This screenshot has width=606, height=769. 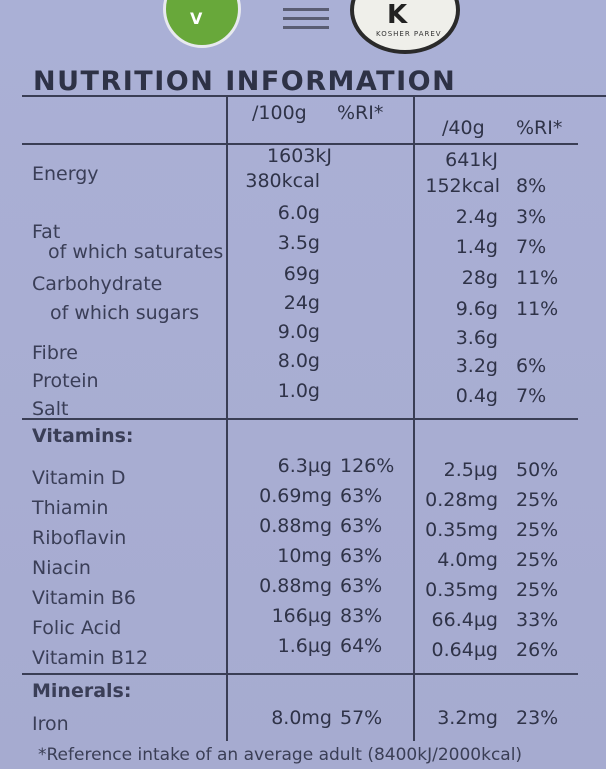 What do you see at coordinates (470, 470) in the screenshot?
I see `value-40g: 2.5µg` at bounding box center [470, 470].